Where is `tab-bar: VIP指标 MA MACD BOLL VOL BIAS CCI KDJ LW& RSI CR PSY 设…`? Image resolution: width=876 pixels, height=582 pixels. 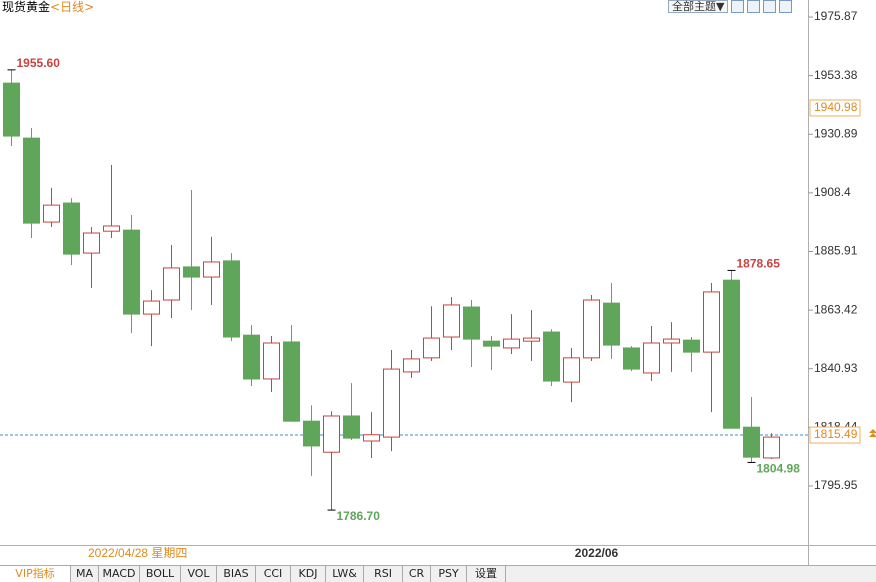 tab-bar: VIP指标 MA MACD BOLL VOL BIAS CCI KDJ LW& RSI CR PSY 设… is located at coordinates (438, 573).